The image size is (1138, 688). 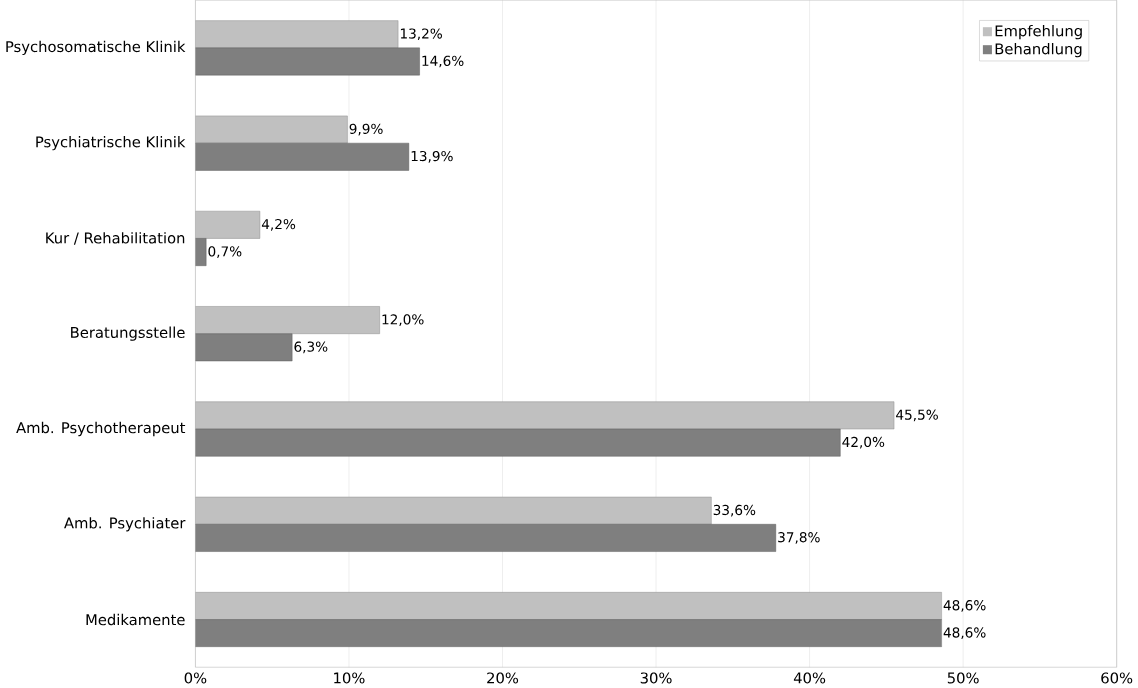 What do you see at coordinates (1038, 32) in the screenshot?
I see `legend-label: Empfehlung` at bounding box center [1038, 32].